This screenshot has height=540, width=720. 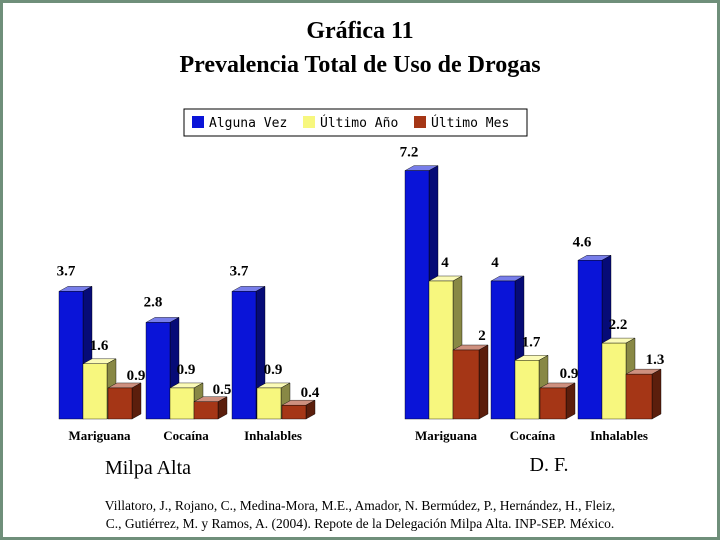 What do you see at coordinates (198, 122) in the screenshot?
I see `legend-swatch-alguna-vez` at bounding box center [198, 122].